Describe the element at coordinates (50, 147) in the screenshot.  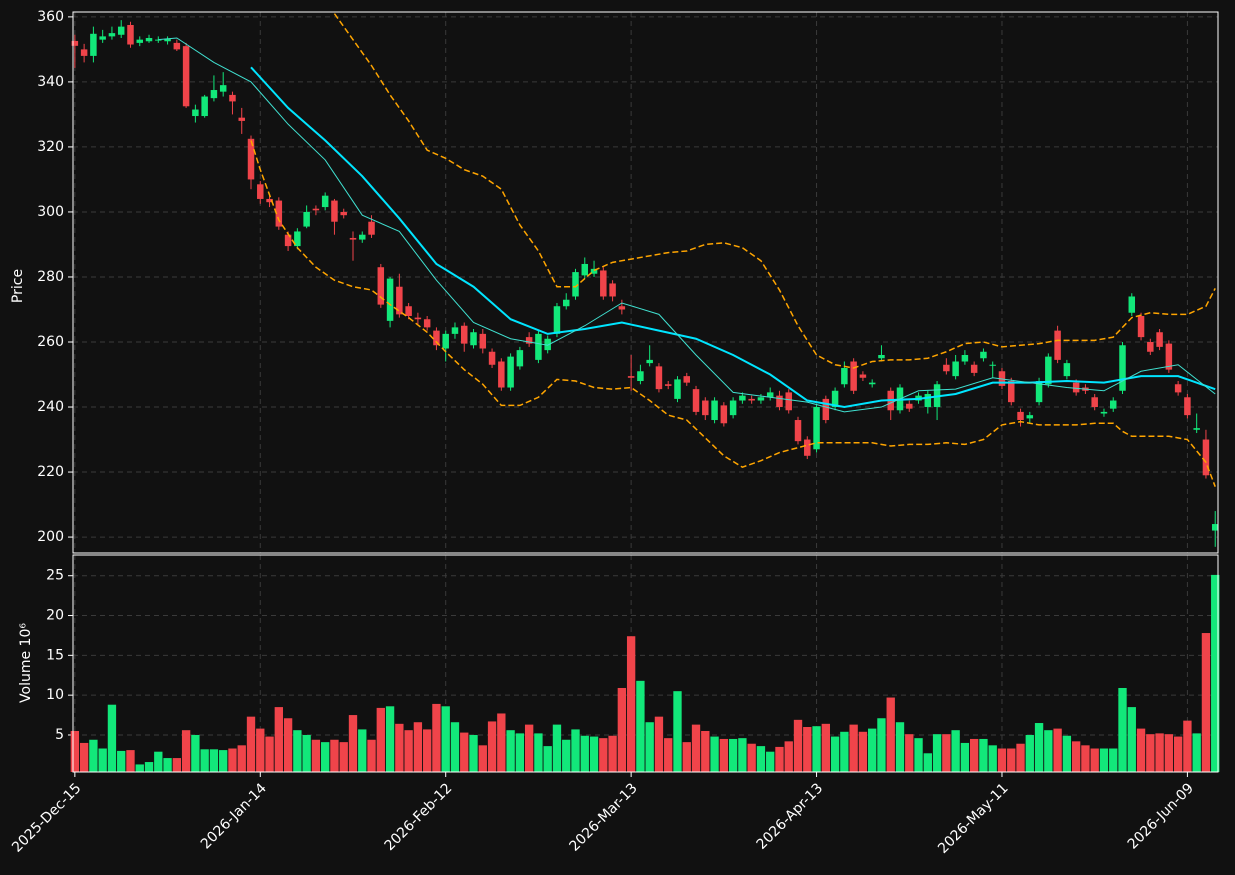
I see `y-tick-label: 320` at that location.